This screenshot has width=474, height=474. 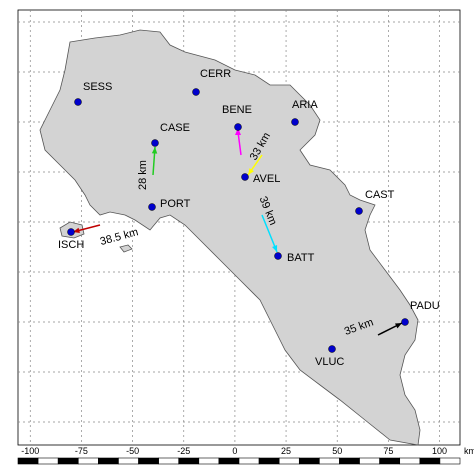 What do you see at coordinates (143, 175) in the screenshot?
I see `distance-label: 28 km` at bounding box center [143, 175].